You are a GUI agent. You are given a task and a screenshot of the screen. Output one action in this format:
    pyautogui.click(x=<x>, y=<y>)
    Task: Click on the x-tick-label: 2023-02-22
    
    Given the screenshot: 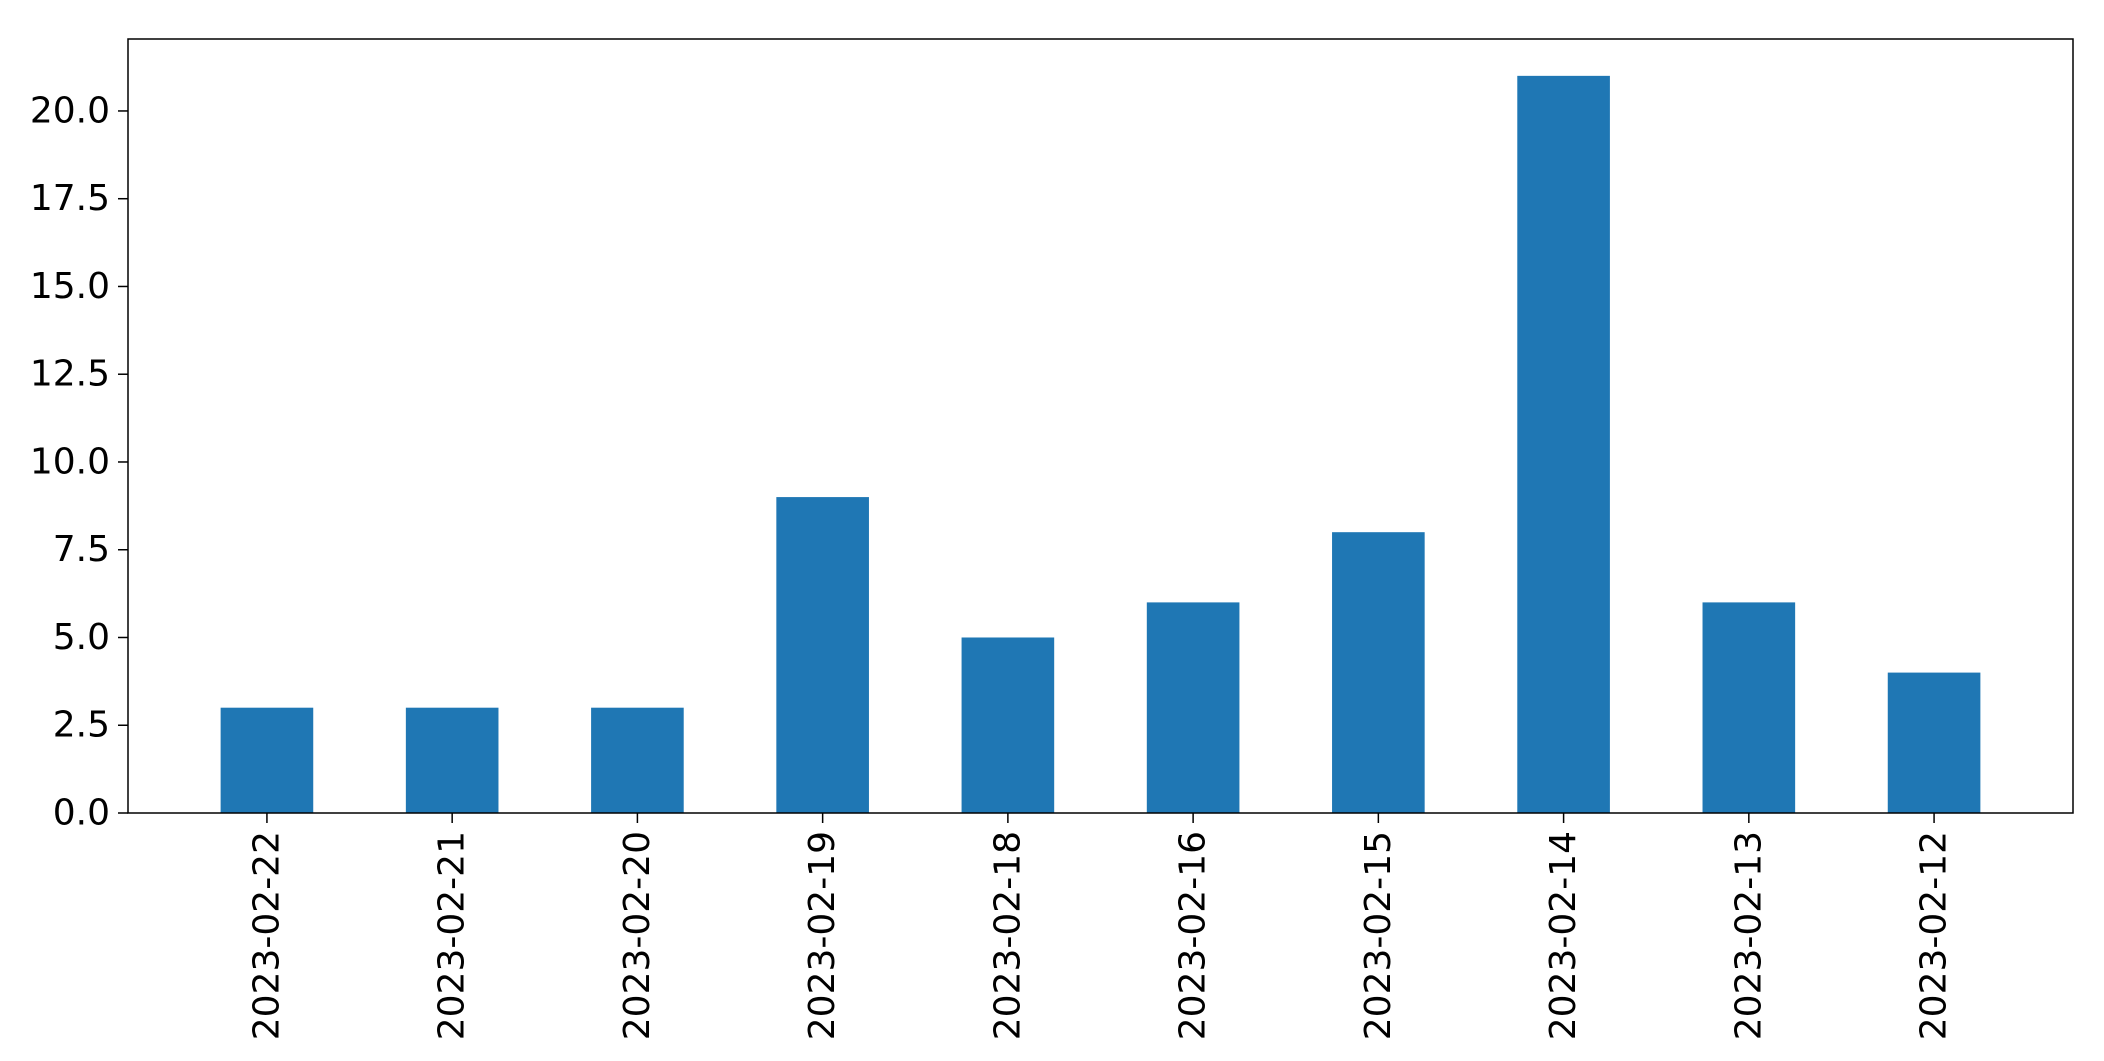 What is the action you would take?
    pyautogui.click(x=266, y=935)
    